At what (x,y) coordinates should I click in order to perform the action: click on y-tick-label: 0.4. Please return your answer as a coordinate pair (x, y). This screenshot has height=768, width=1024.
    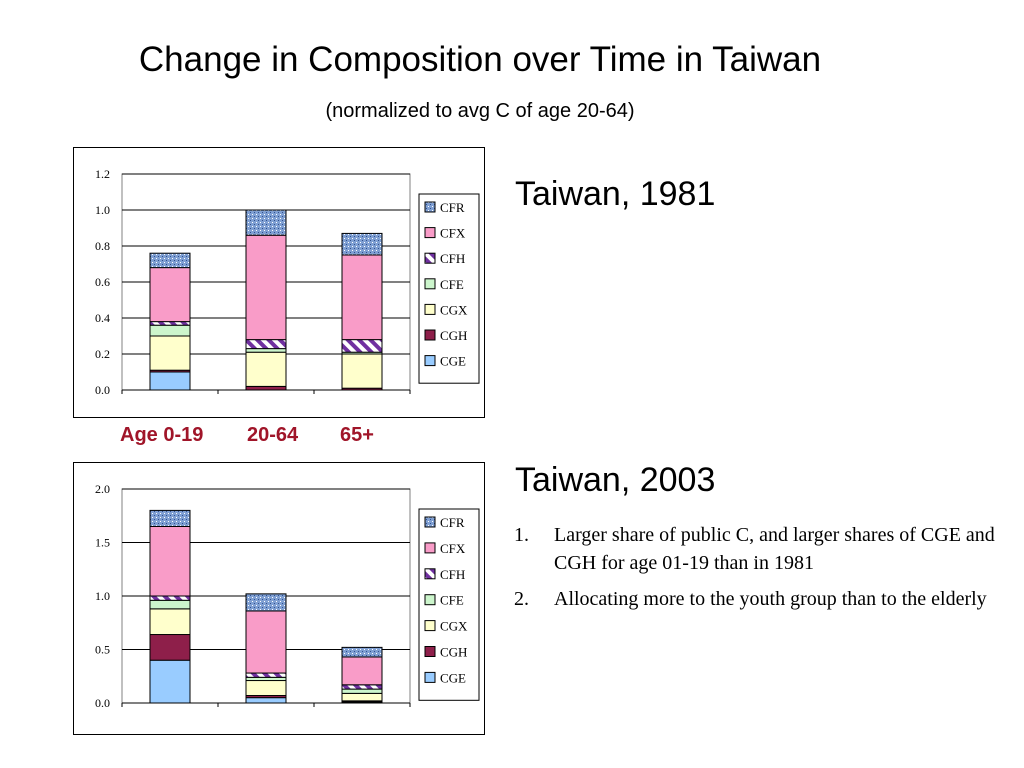
    Looking at the image, I should click on (102, 318).